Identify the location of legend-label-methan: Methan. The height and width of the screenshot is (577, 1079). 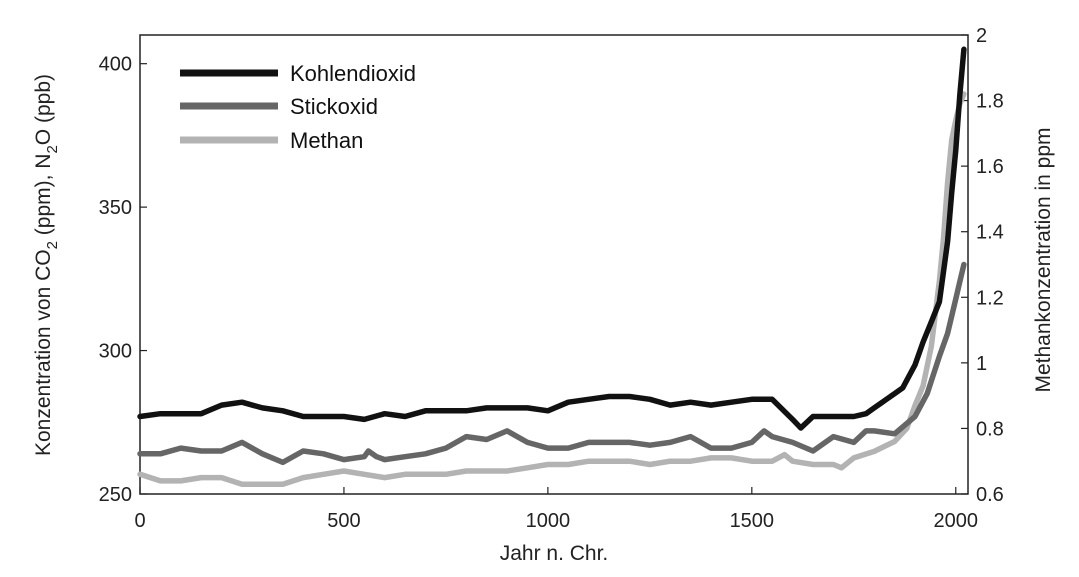
(326, 140).